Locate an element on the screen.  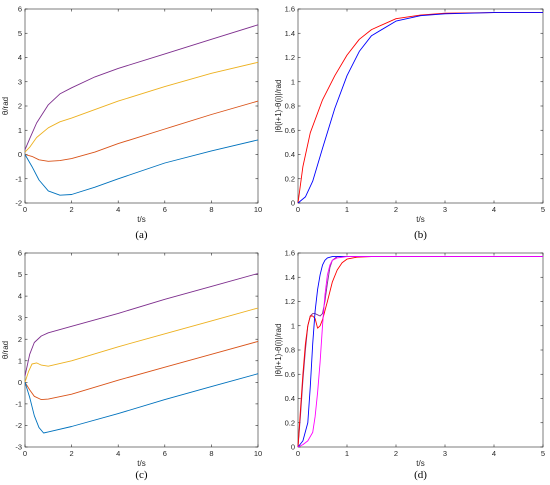
panel-caption: (d) is located at coordinates (420, 475).